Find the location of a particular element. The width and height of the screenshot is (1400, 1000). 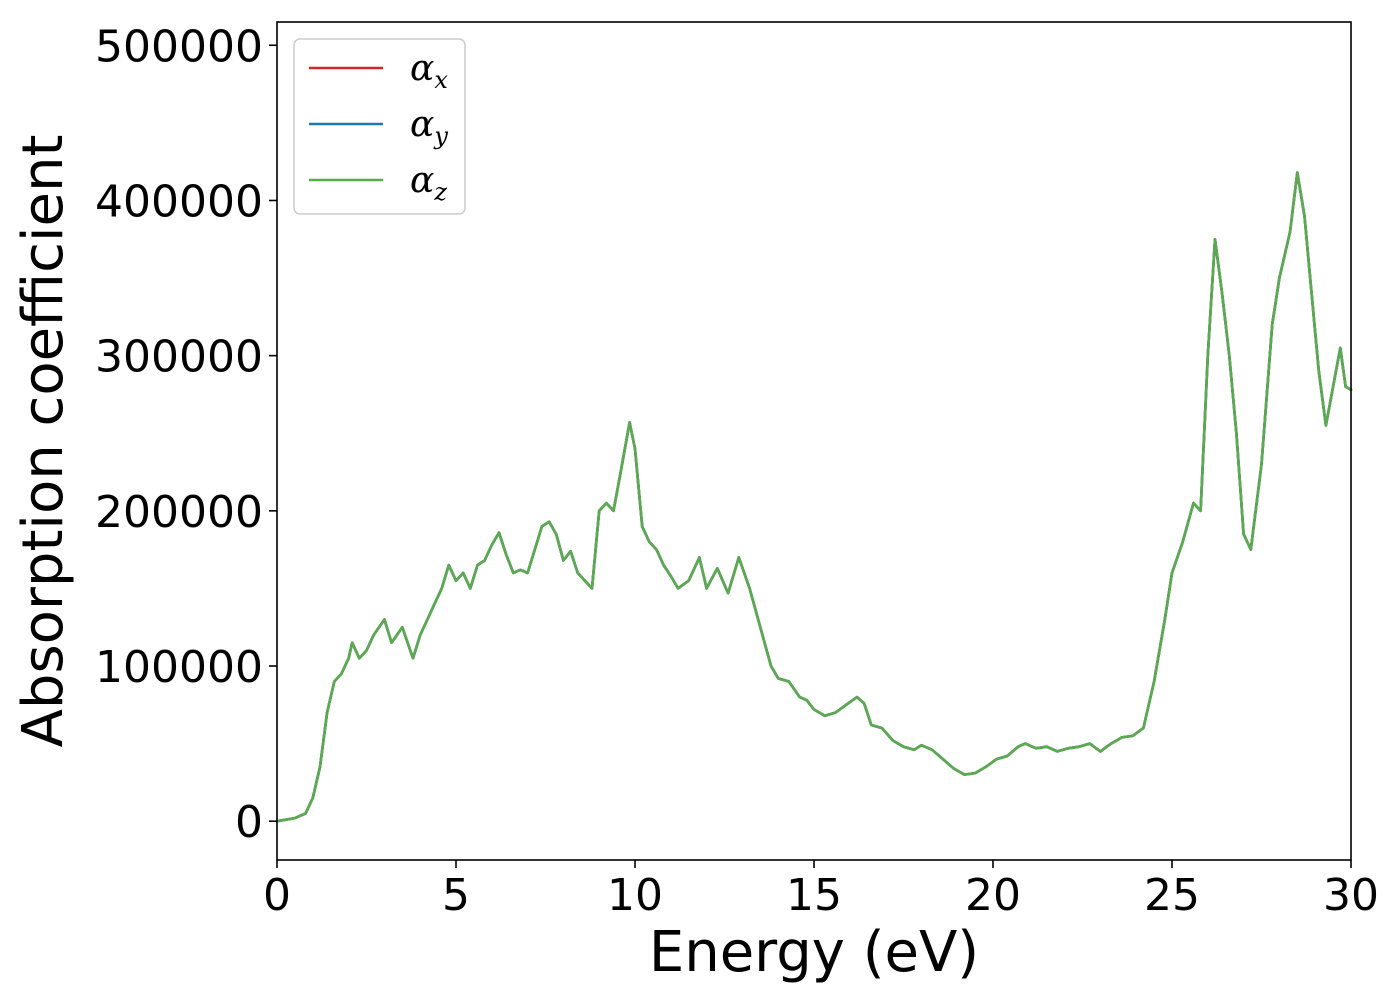

y-axis-title: Absorption coefficient is located at coordinates (43, 441).